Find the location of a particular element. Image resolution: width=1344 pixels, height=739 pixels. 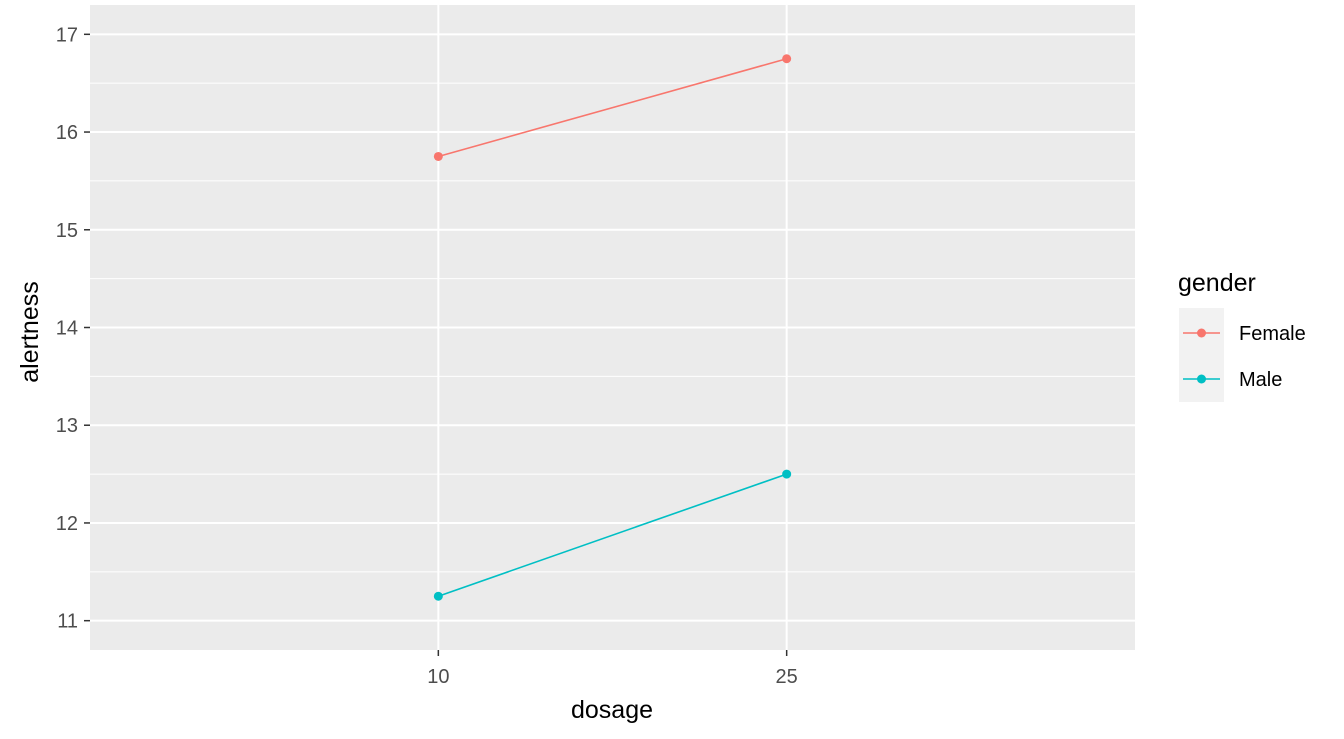

legend: gender Female Male is located at coordinates (1242, 335).